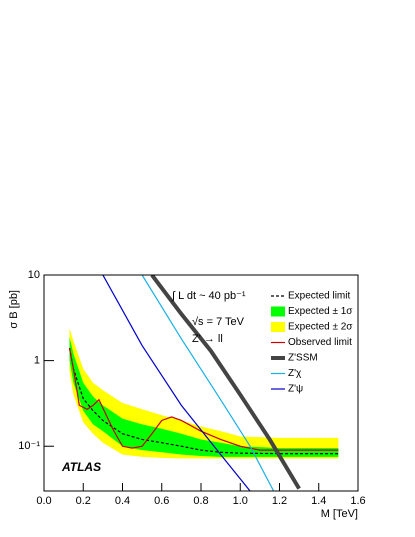 This screenshot has width=415, height=537. What do you see at coordinates (43, 501) in the screenshot?
I see `x-tick-label: 0.0` at bounding box center [43, 501].